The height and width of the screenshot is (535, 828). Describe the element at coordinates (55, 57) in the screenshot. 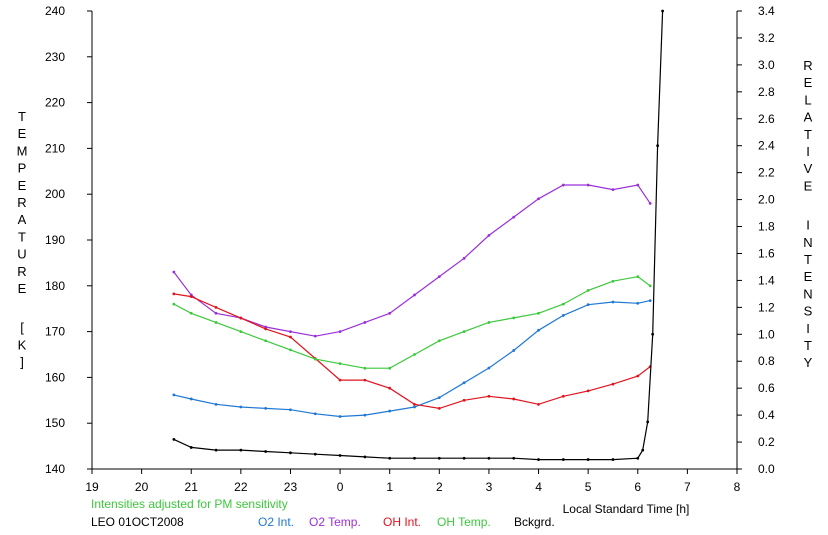

I see `y-left-tick-label: 230` at that location.